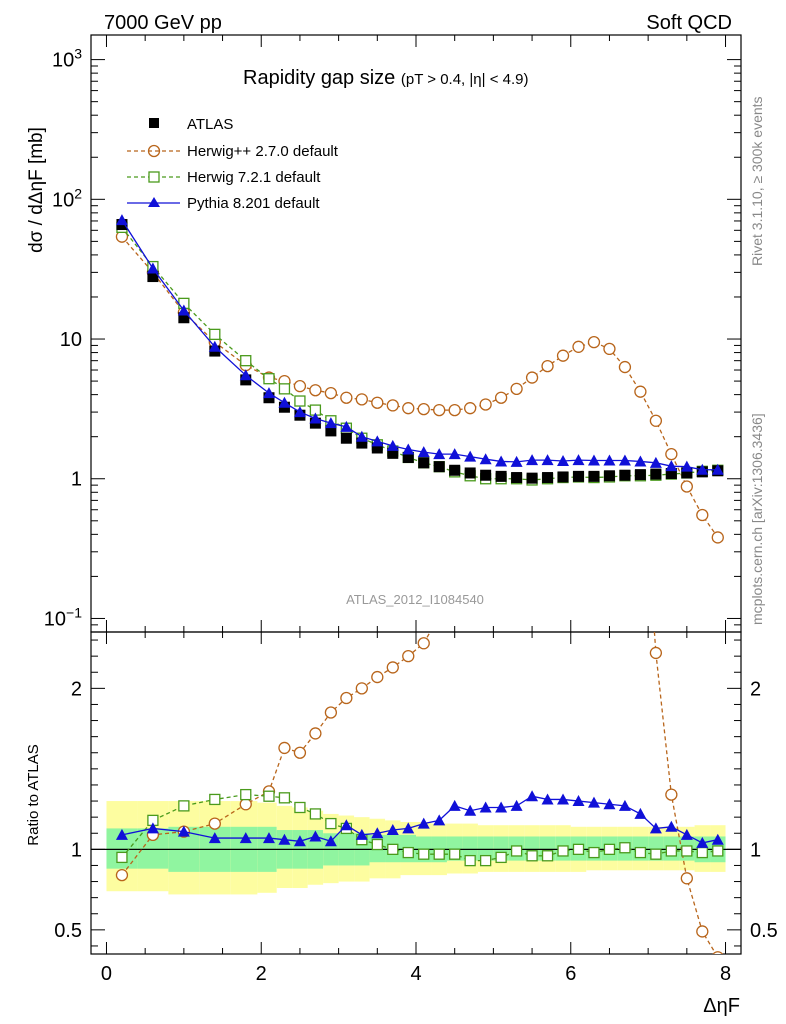 The width and height of the screenshot is (786, 1024). I want to click on main-title: Rapidity gap size (pT > 0.4, |η| < 4.9), so click(385, 78).